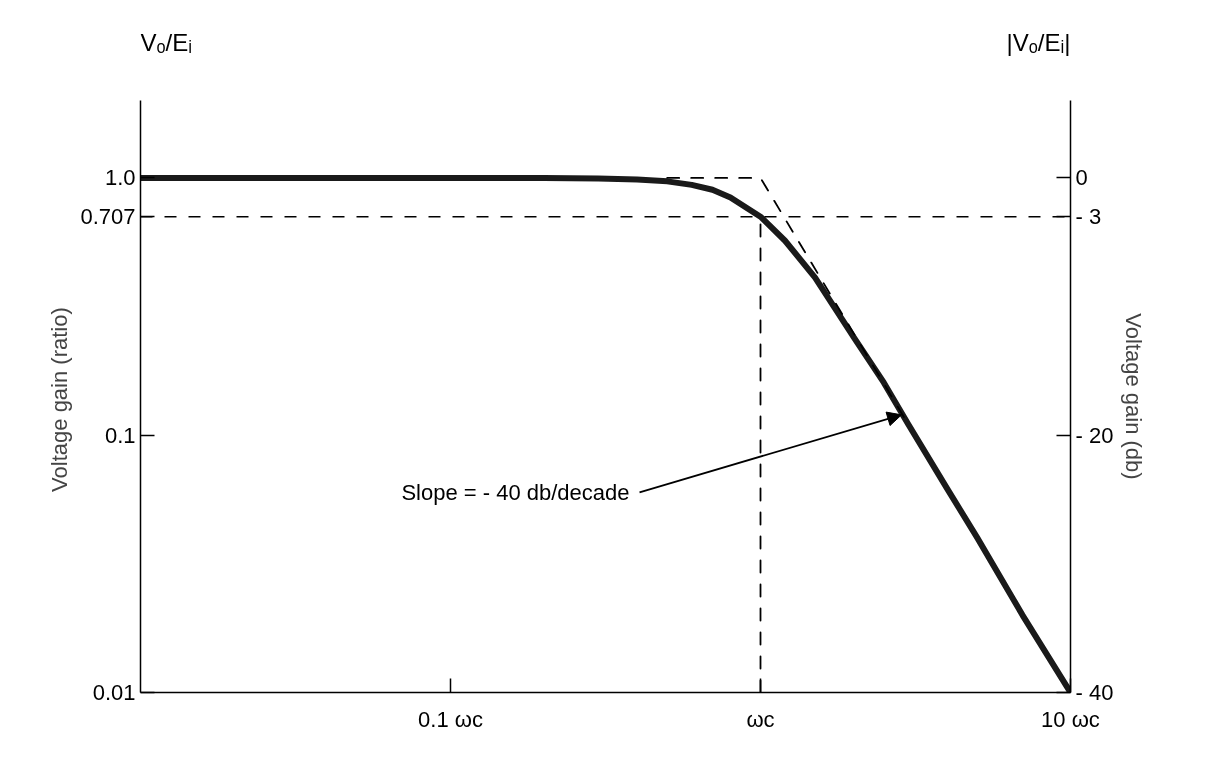 Image resolution: width=1220 pixels, height=762 pixels. I want to click on x-tick-label: 0.1 ωc, so click(450, 719).